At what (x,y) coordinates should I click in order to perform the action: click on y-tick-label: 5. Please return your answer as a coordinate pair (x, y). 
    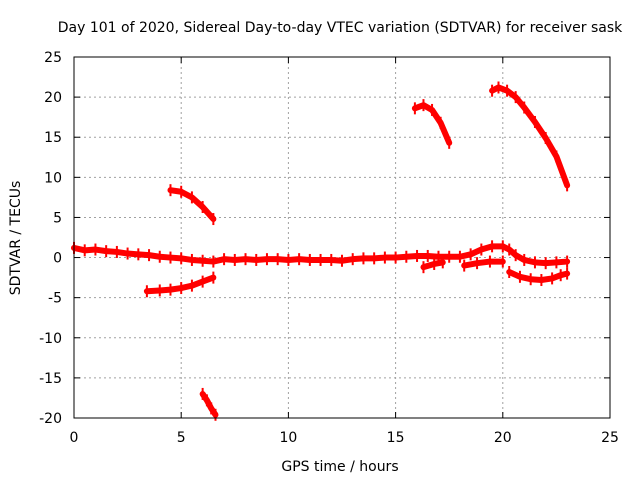
    Looking at the image, I should click on (57, 218).